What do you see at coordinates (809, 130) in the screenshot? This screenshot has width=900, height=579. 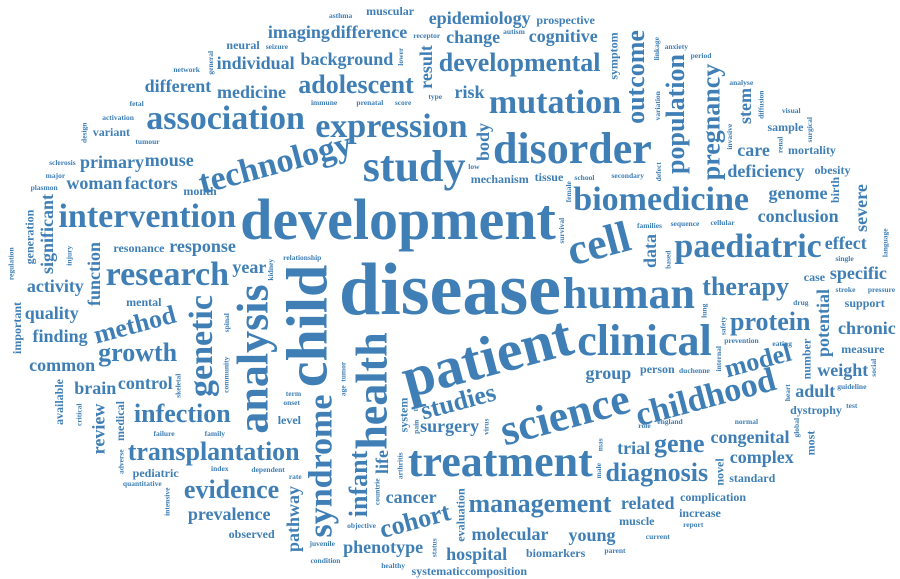 I see `cloud-word: surgical` at bounding box center [809, 130].